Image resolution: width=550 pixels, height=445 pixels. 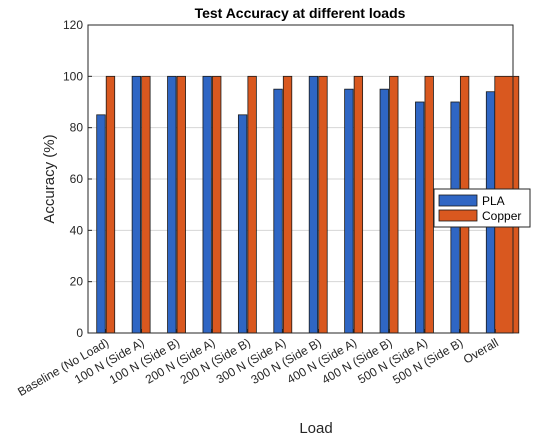 I want to click on chart-title: Test Accuracy at different loads, so click(x=300, y=13).